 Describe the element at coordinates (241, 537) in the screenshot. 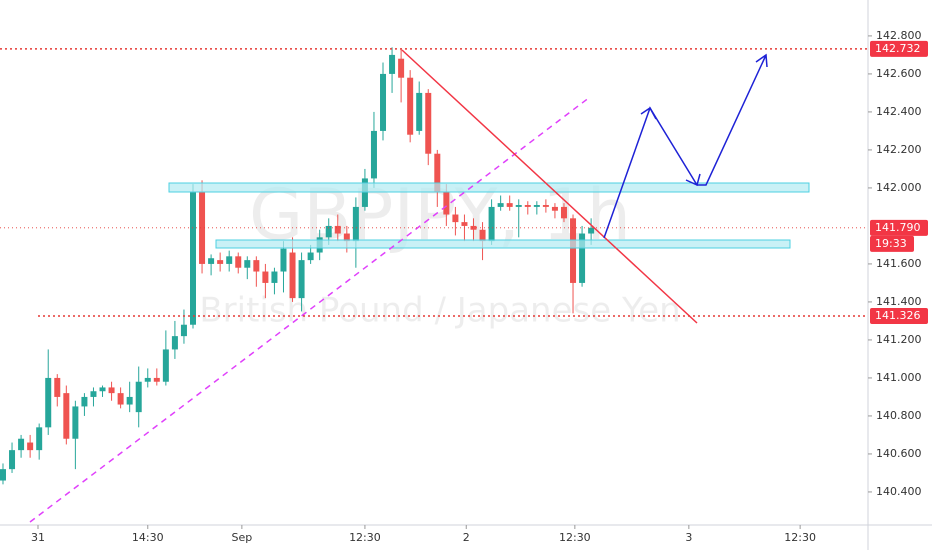

I see `x-tick-label: Sep` at that location.